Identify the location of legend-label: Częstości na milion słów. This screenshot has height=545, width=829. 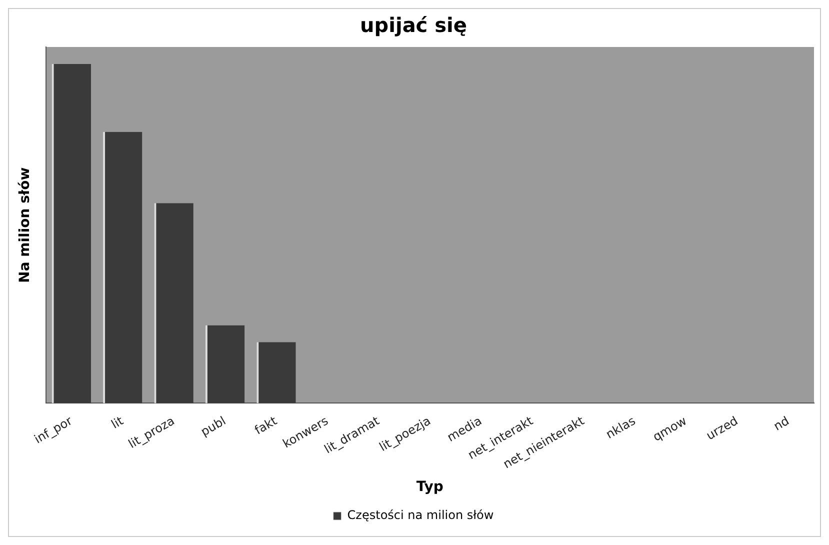
(420, 515).